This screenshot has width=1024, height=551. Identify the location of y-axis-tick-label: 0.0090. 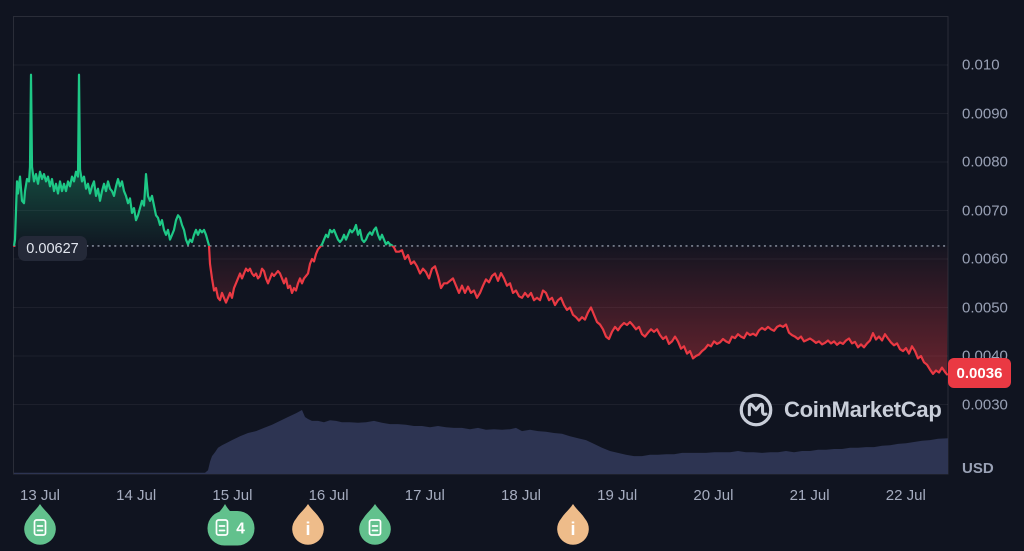
(985, 113).